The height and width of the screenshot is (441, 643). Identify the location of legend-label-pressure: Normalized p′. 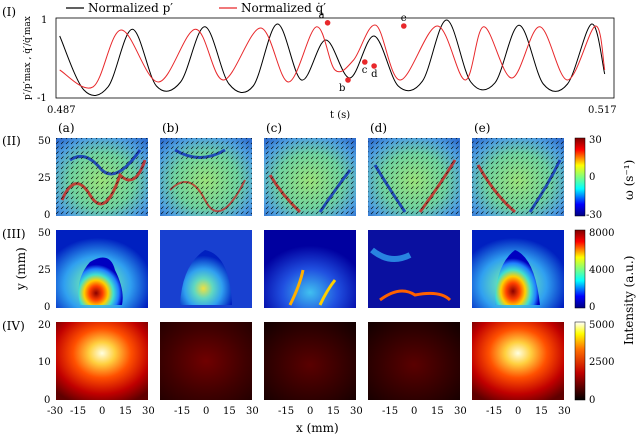
(130, 8).